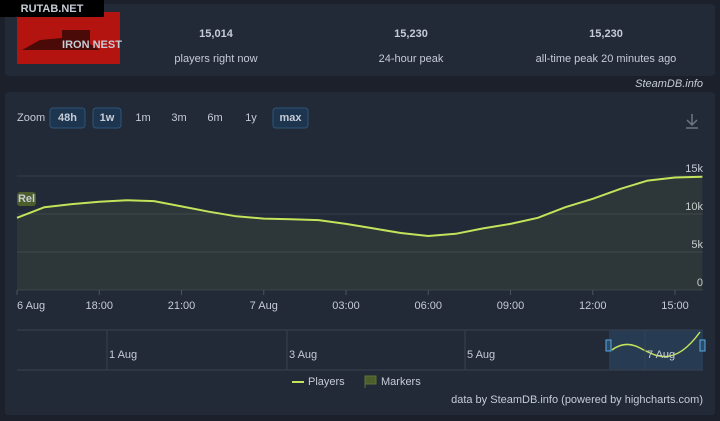  I want to click on line, so click(359, 206).